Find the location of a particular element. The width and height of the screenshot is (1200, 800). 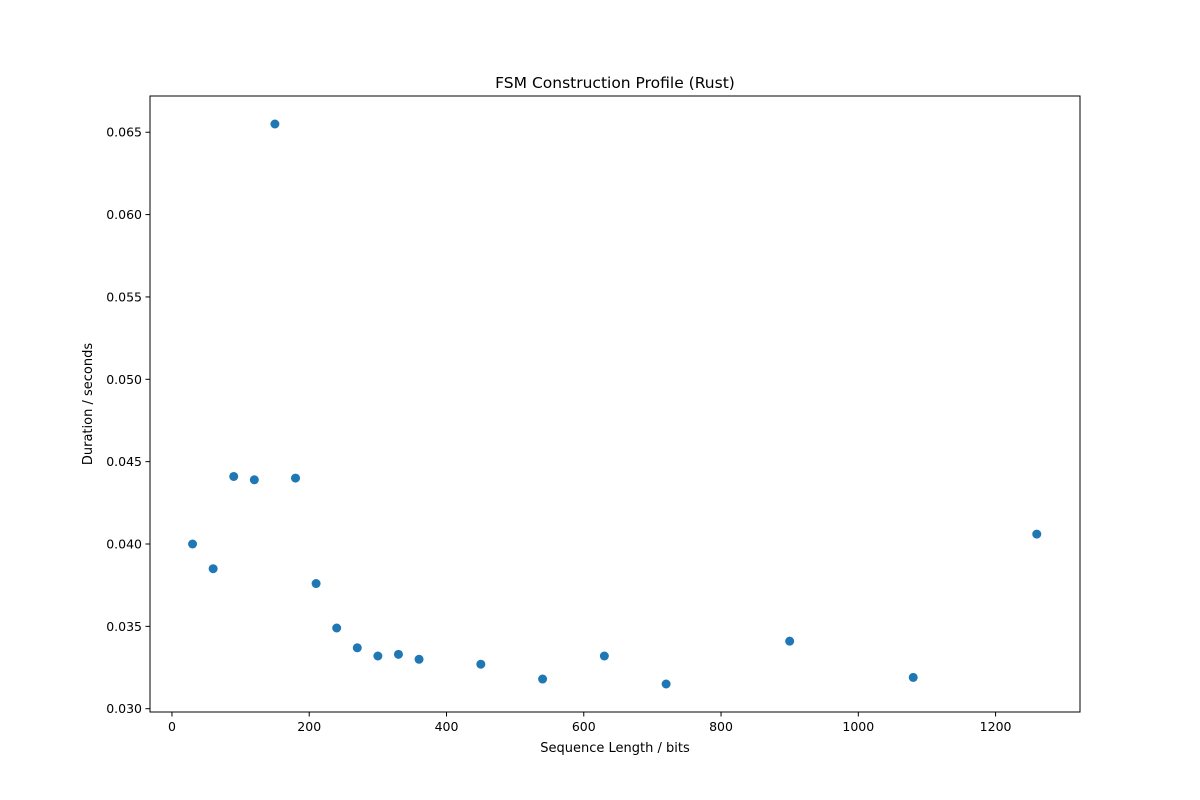

y-tick-label: 0.065 is located at coordinates (124, 132).